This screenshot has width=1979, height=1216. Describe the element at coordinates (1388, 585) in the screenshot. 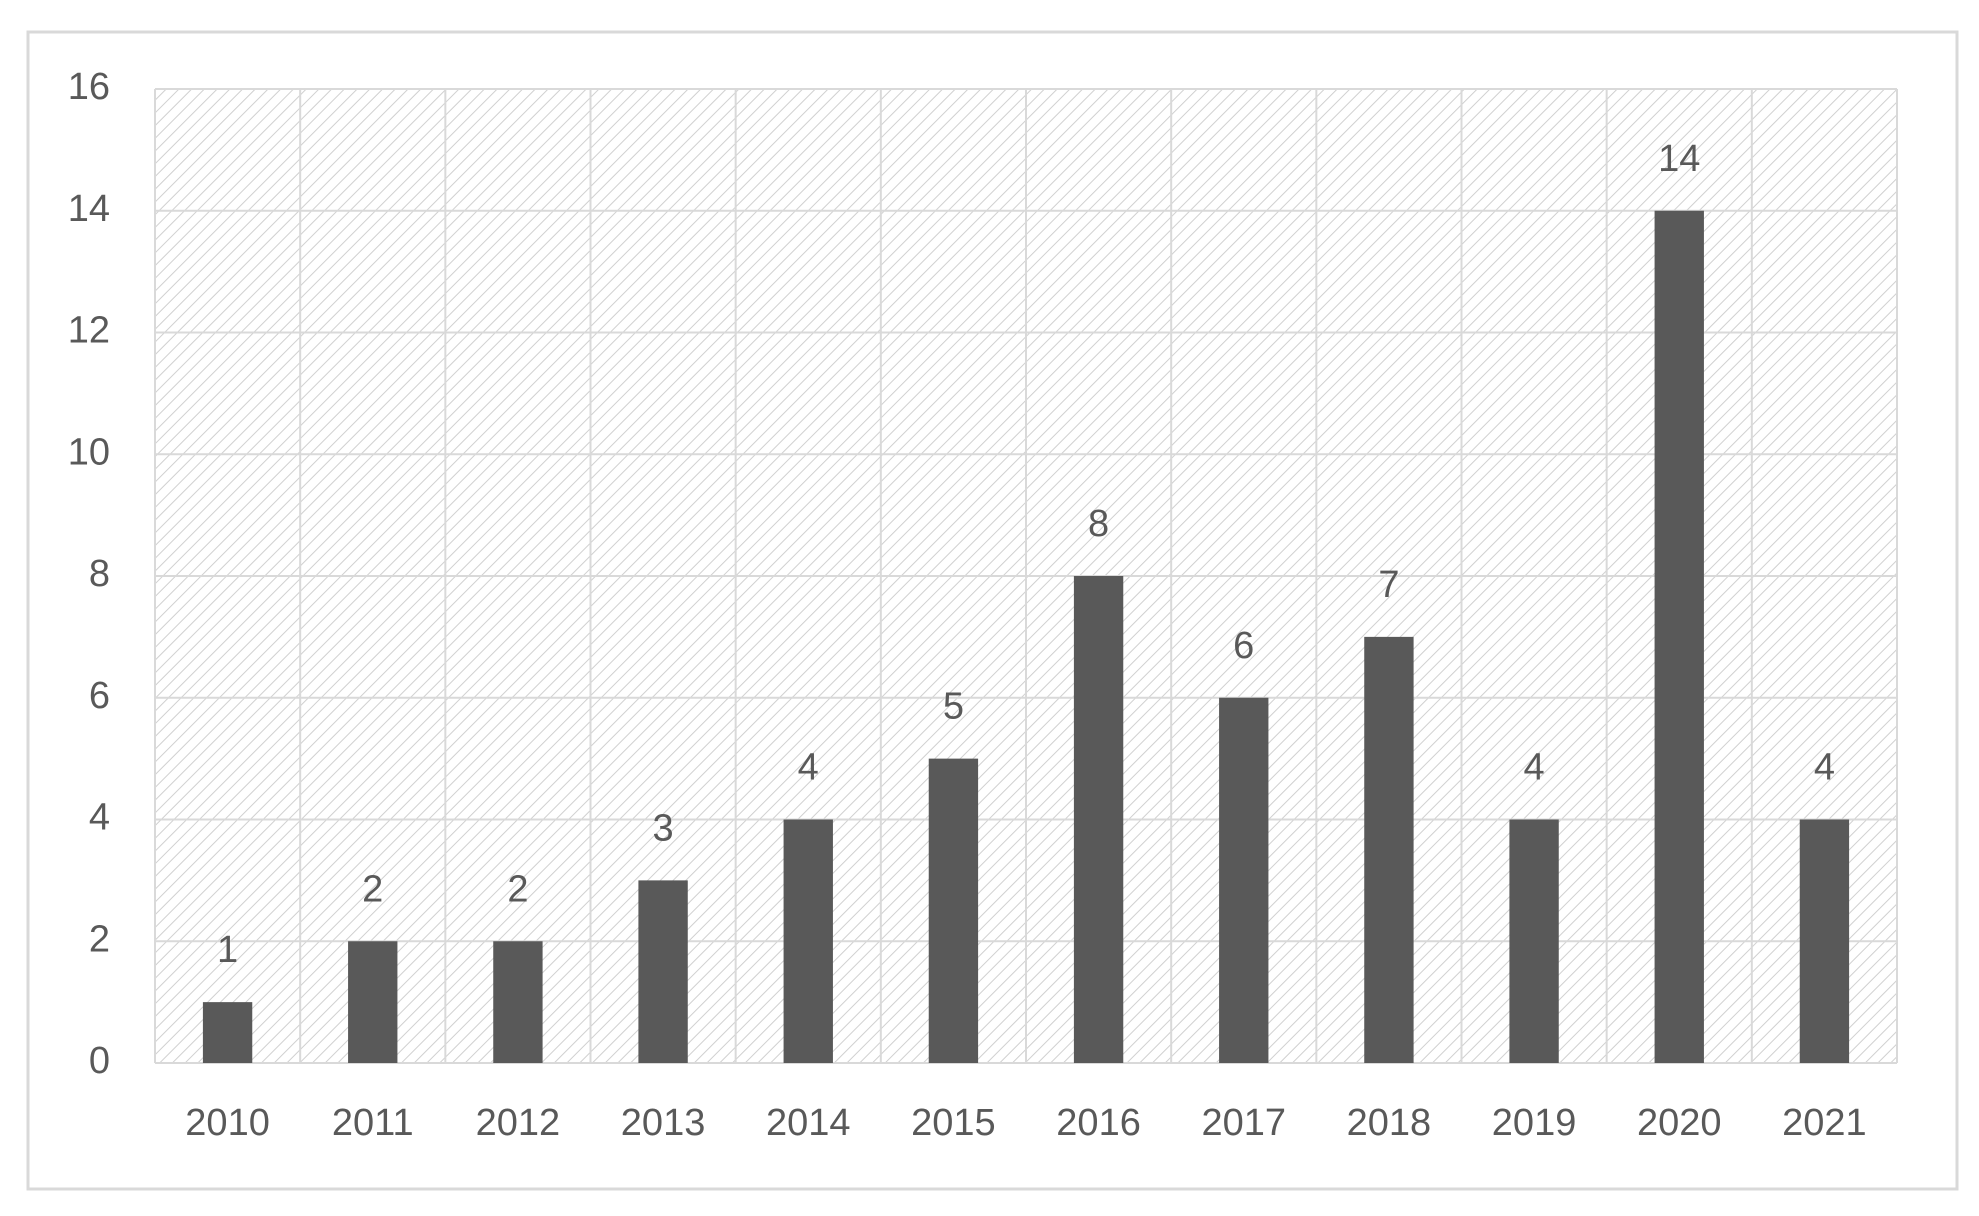

I see `data-label: 7` at that location.